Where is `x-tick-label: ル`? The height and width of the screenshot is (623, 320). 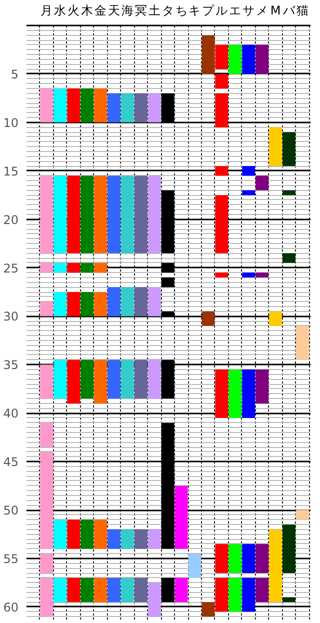 x-tick-label: ル is located at coordinates (222, 11).